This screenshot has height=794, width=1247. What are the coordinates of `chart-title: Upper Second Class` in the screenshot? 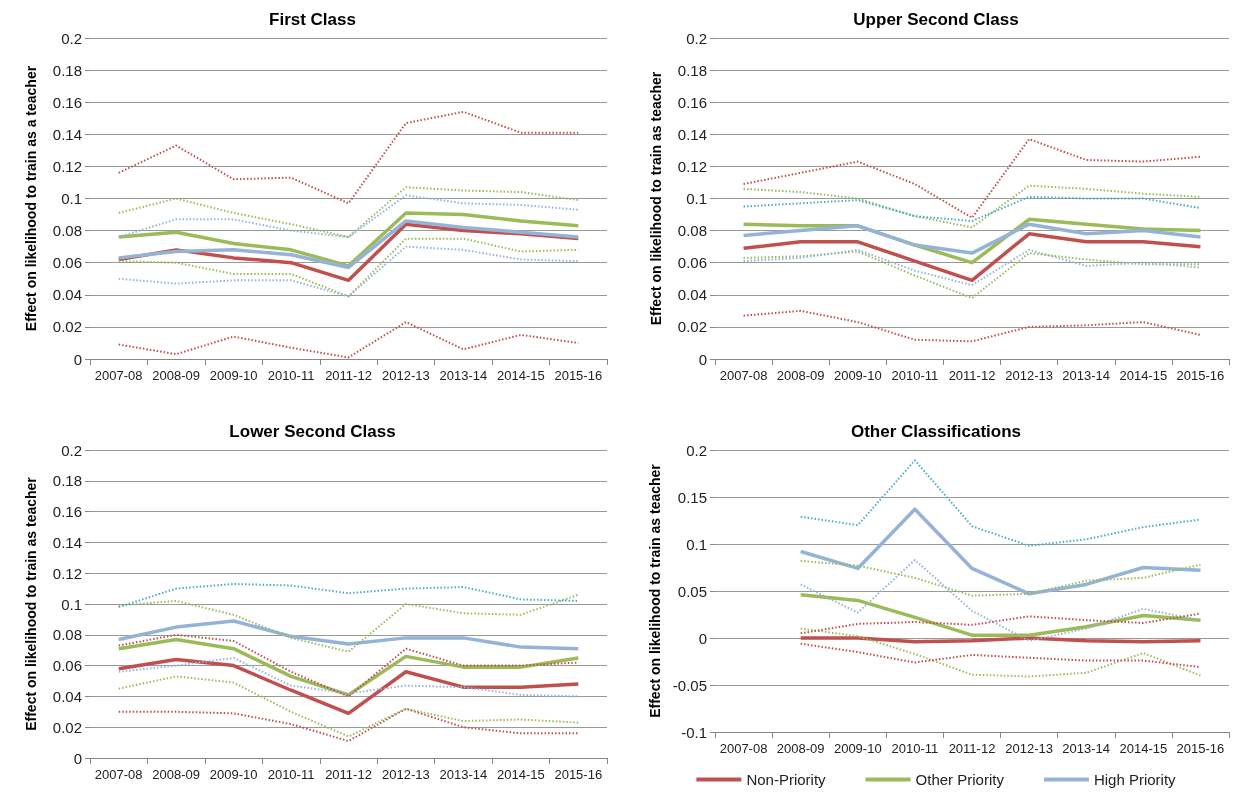 It's located at (936, 19).